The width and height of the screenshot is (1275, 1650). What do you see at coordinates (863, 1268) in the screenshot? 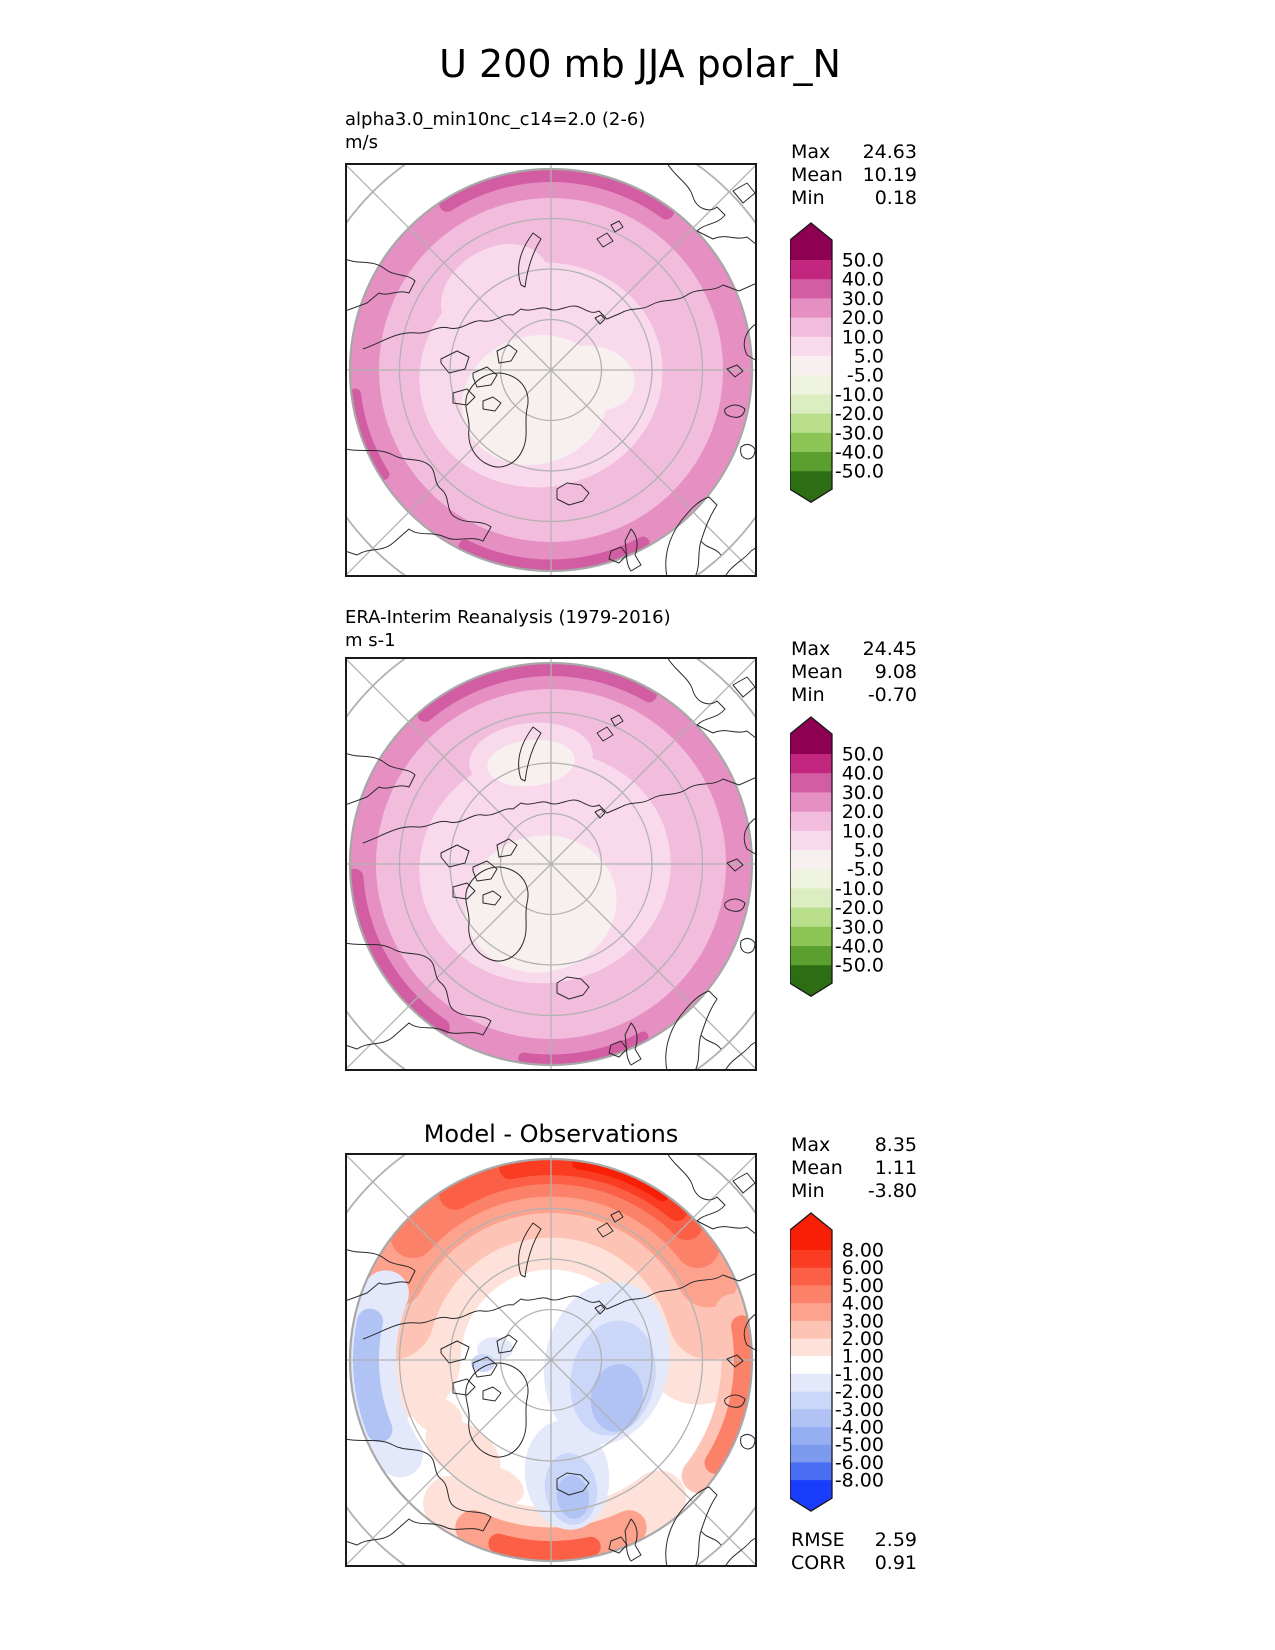
I see `colorbar-tick-label: 6.00` at bounding box center [863, 1268].